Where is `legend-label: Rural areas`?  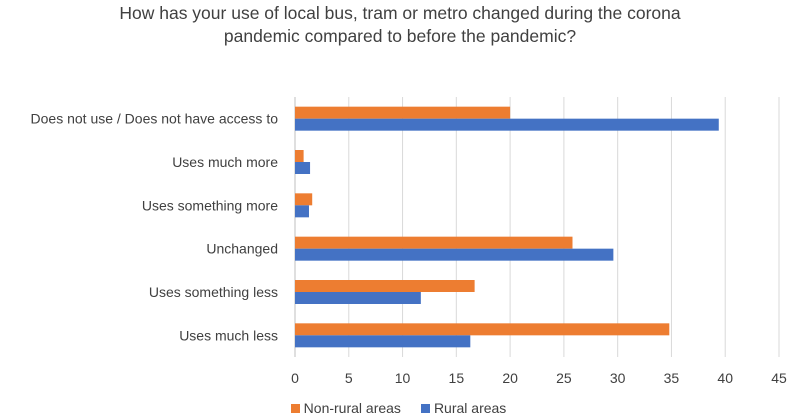 legend-label: Rural areas is located at coordinates (470, 408).